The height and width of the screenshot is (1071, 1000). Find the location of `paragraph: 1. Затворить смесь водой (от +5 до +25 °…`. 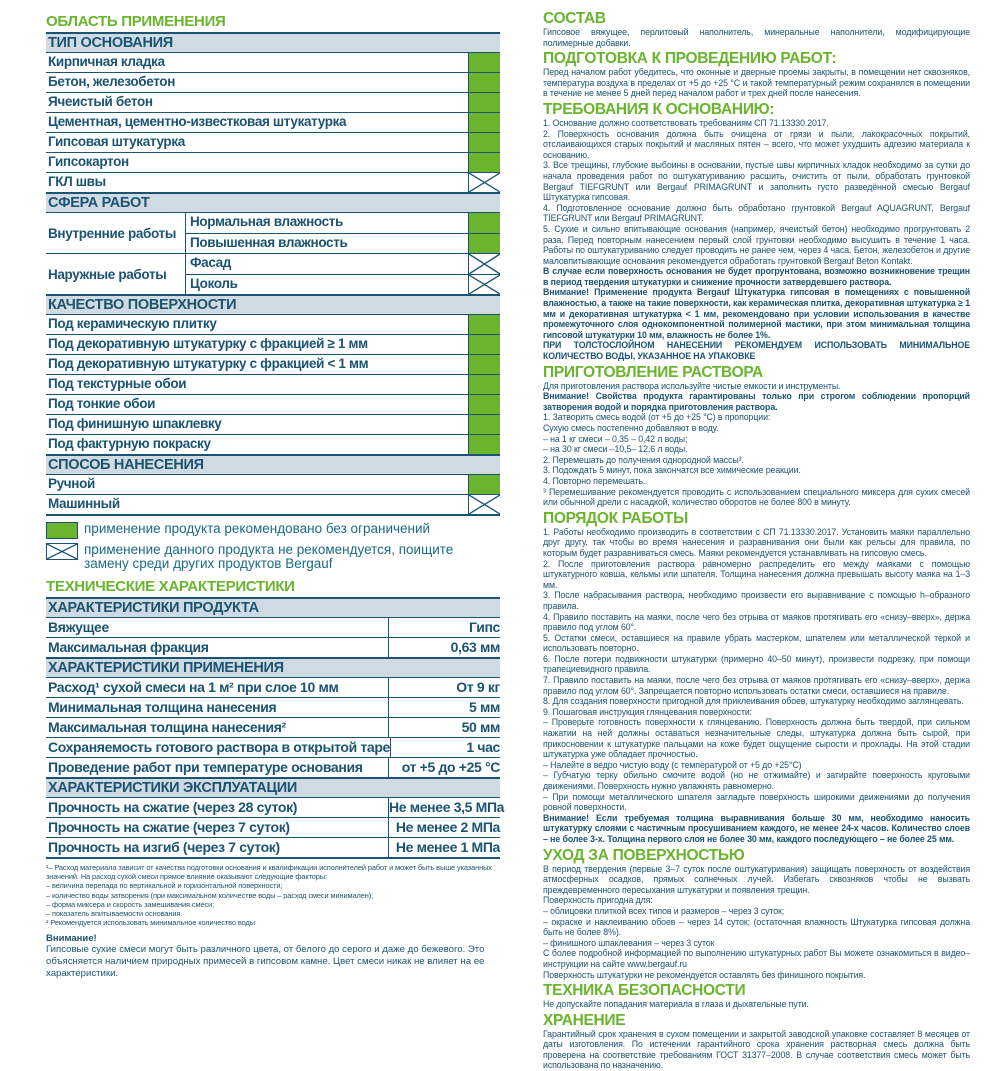

paragraph: 1. Затворить смесь водой (от +5 до +25 °… is located at coordinates (657, 417).